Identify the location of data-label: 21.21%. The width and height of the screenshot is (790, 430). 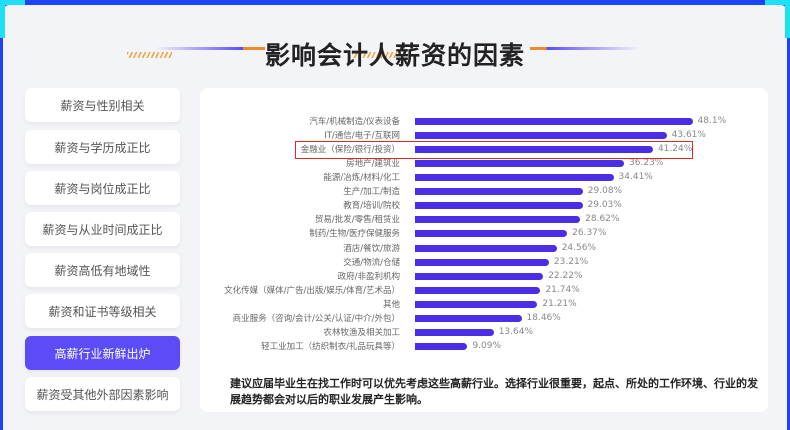
(559, 303).